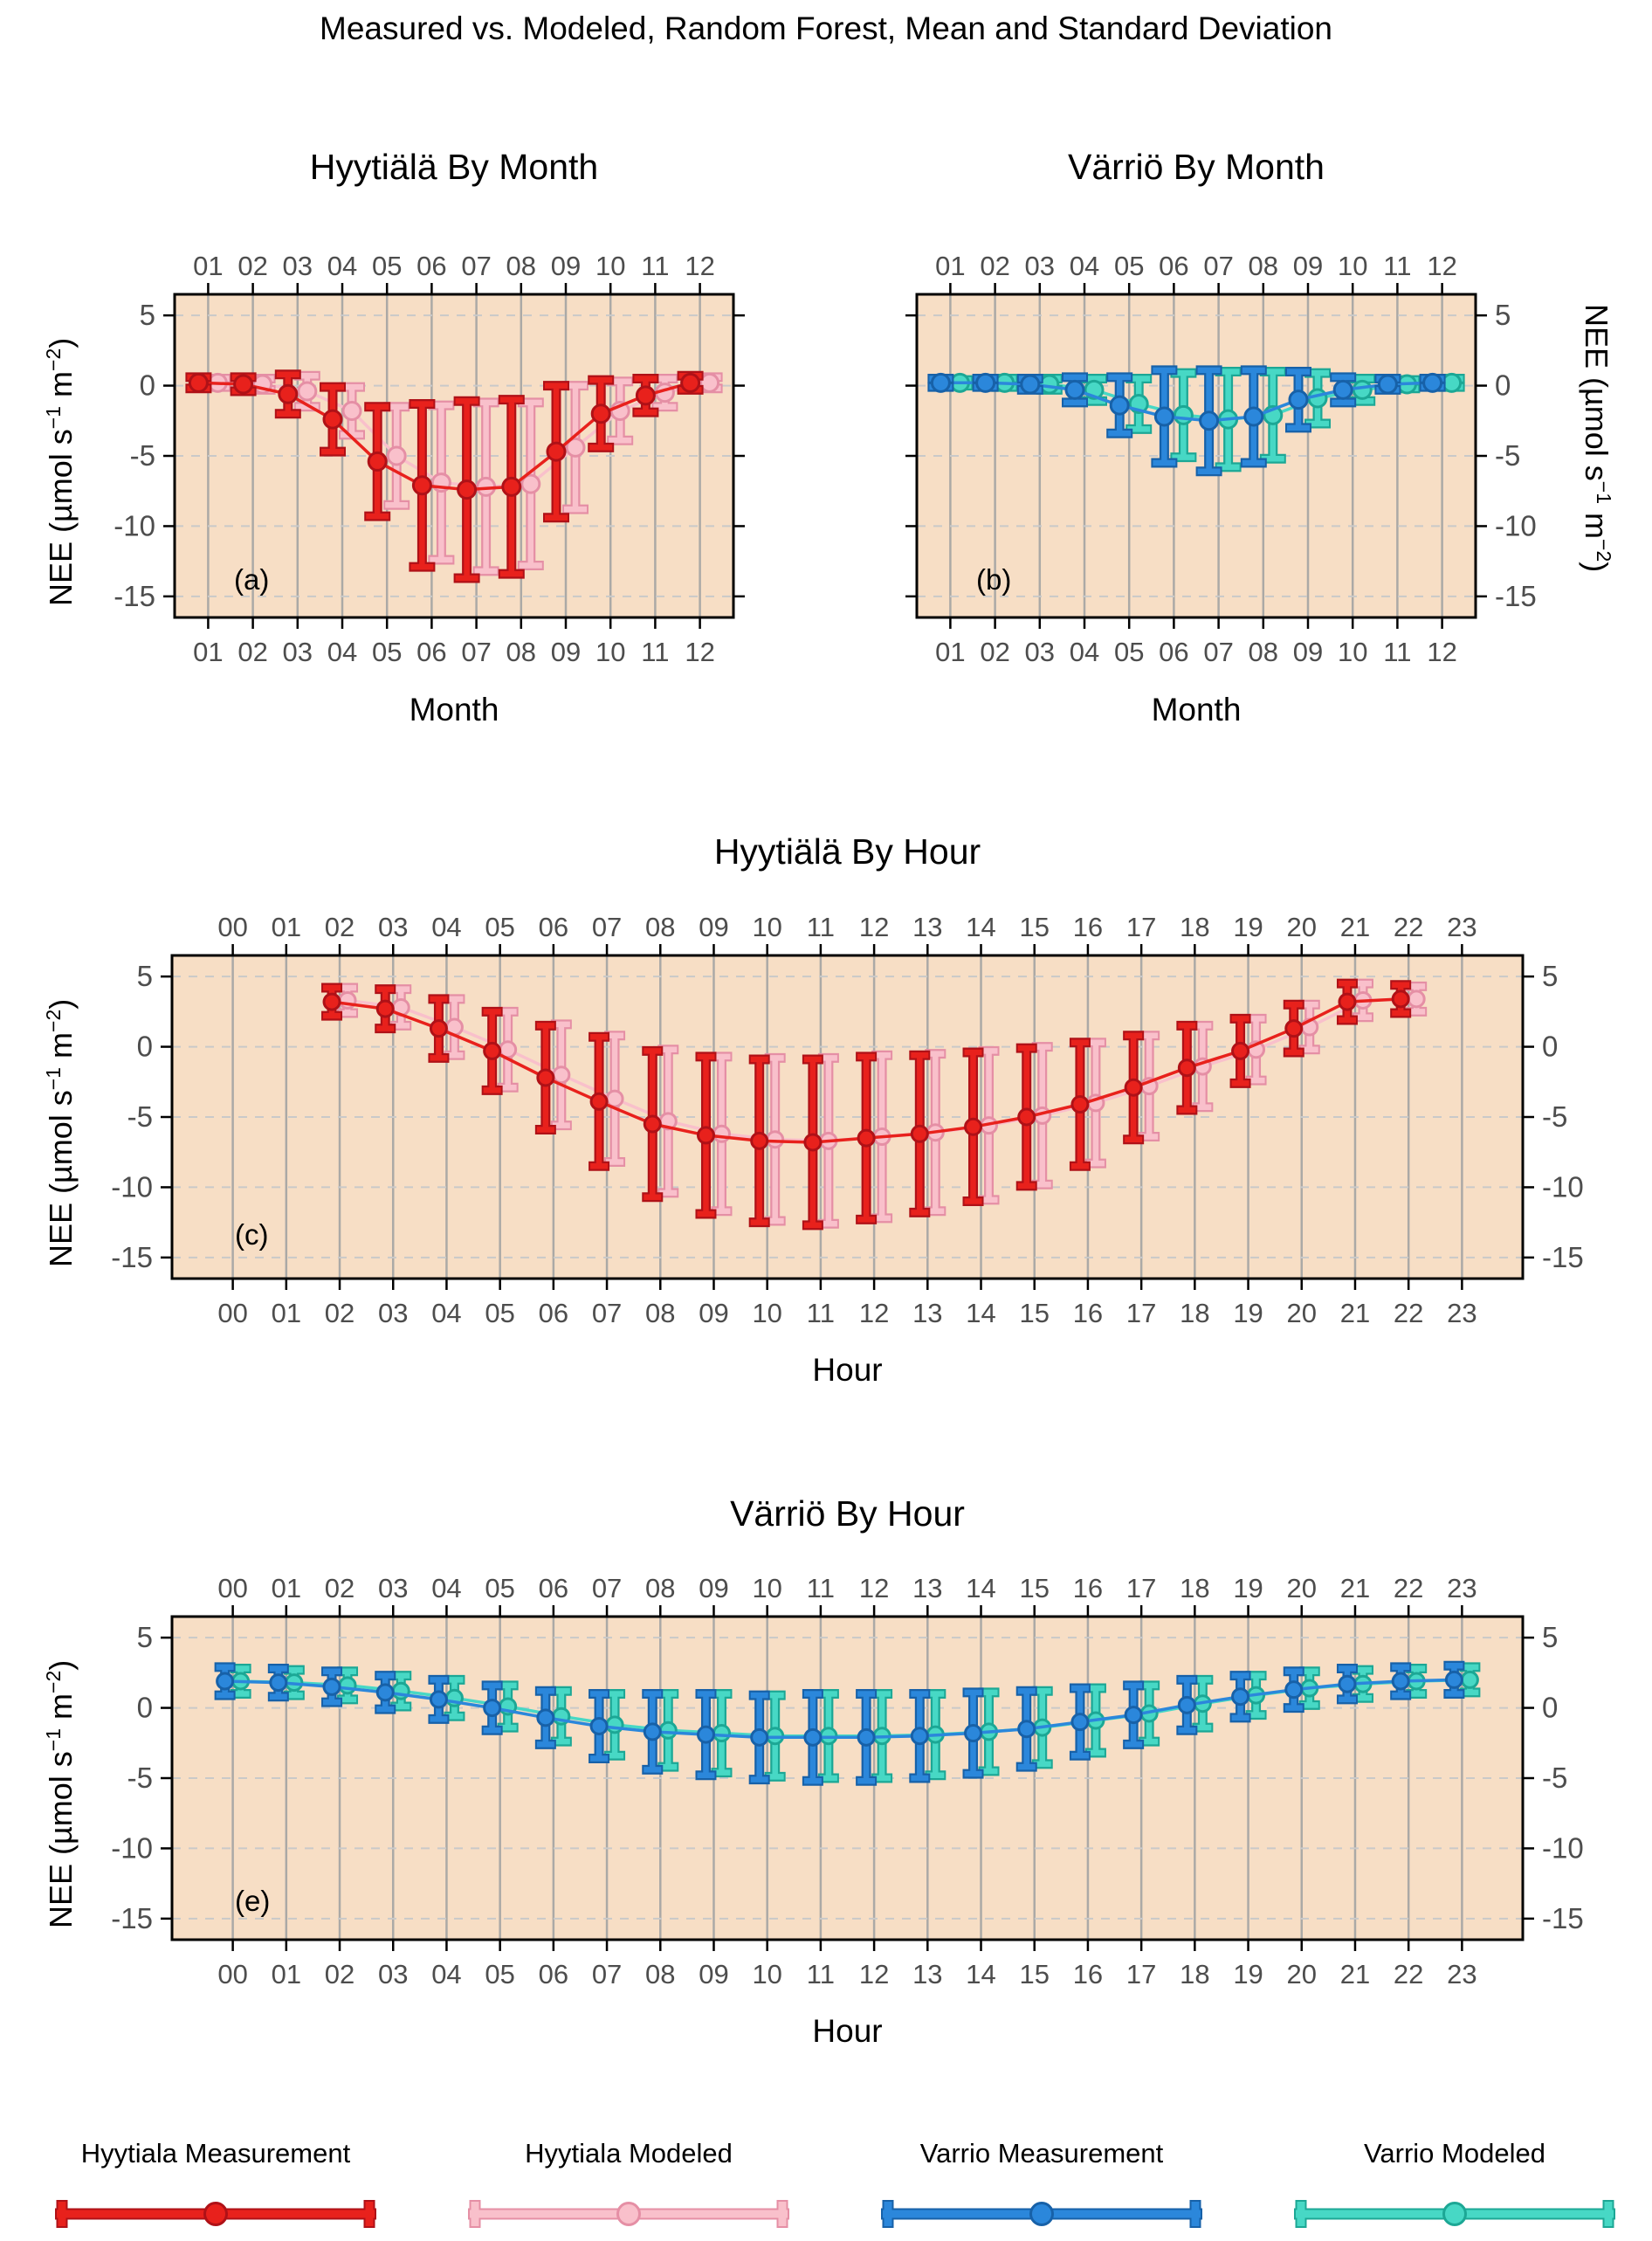 Image resolution: width=1652 pixels, height=2241 pixels. What do you see at coordinates (253, 1901) in the screenshot?
I see `panel-e-letter: (e)` at bounding box center [253, 1901].